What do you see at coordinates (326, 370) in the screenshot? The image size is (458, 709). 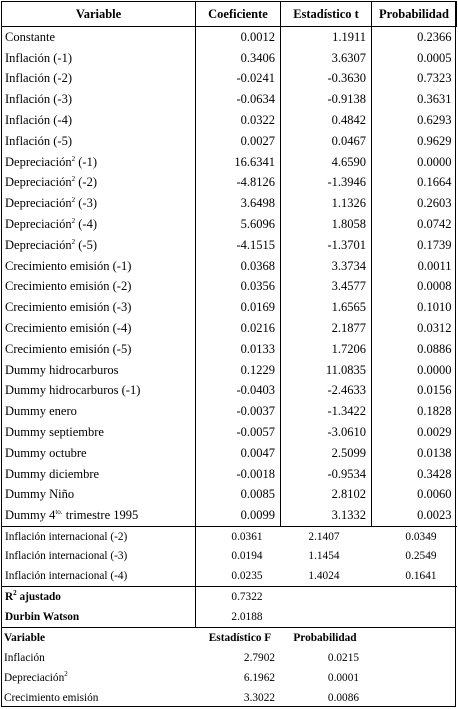 I see `t-statistic-value: 11.0835` at bounding box center [326, 370].